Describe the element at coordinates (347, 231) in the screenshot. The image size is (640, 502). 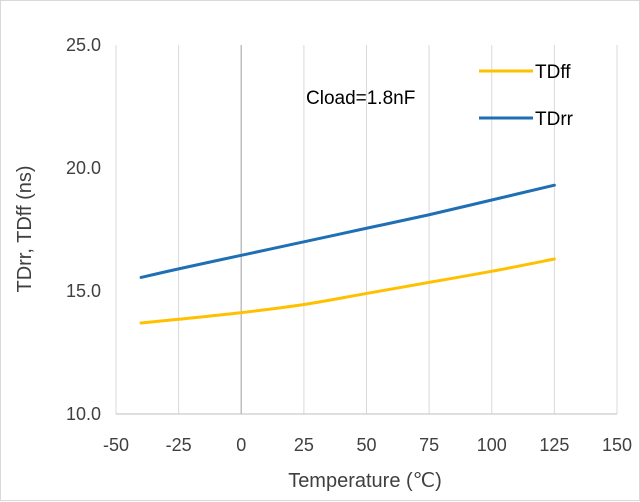
I see `series-line-tdrr` at that location.